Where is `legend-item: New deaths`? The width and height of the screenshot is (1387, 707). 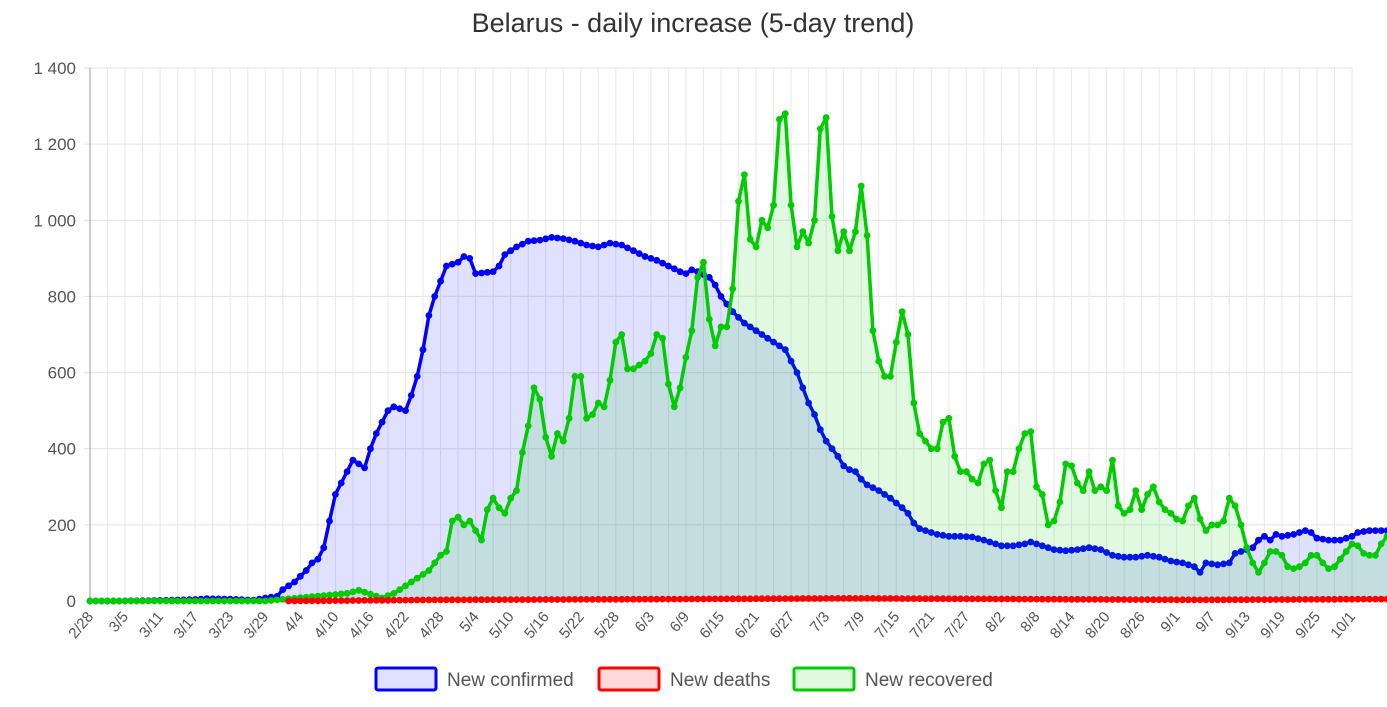
legend-item: New deaths is located at coordinates (683, 679).